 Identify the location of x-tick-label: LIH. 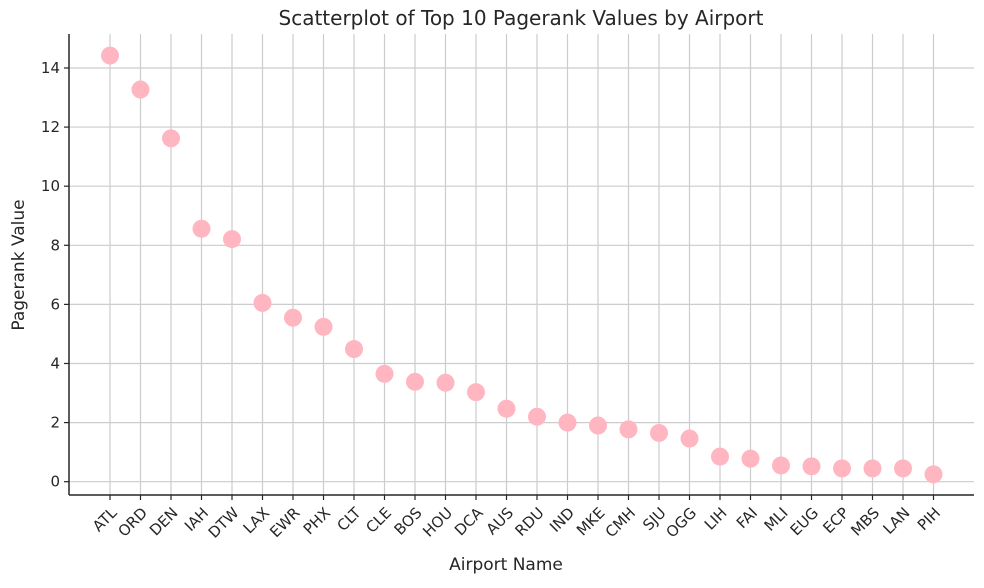
(716, 519).